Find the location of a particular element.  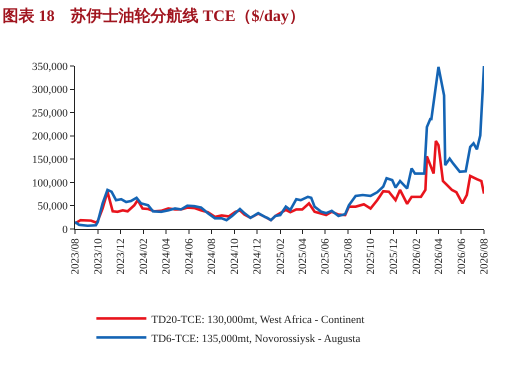

y-tick-label: 0 is located at coordinates (65, 230).